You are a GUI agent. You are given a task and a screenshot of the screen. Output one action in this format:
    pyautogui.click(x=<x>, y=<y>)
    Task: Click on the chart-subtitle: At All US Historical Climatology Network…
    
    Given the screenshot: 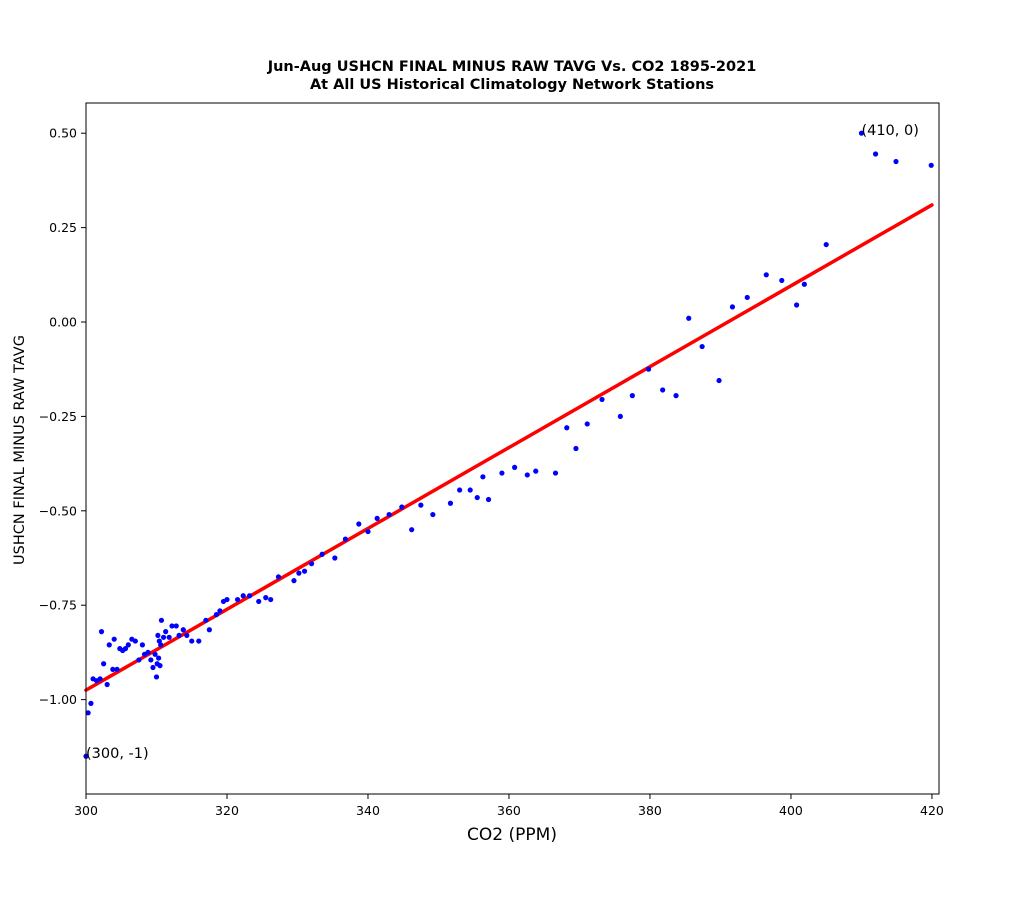 What is the action you would take?
    pyautogui.click(x=512, y=85)
    